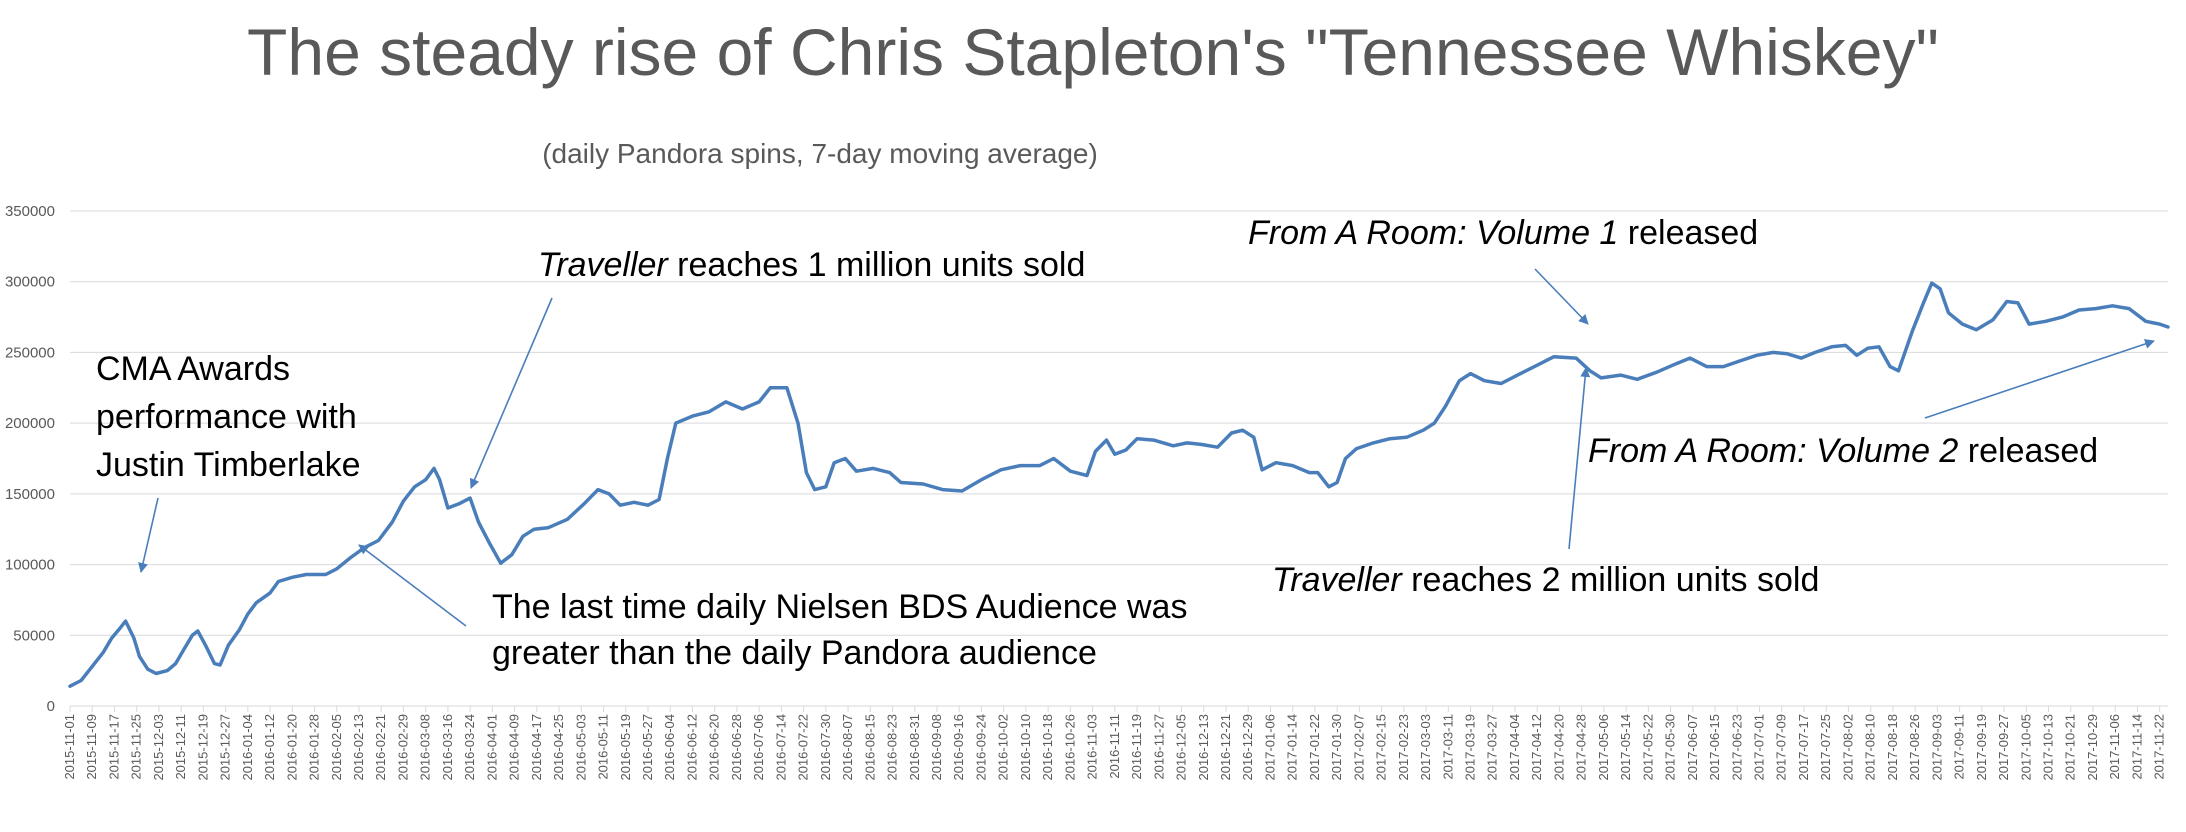 The image size is (2186, 832). I want to click on x-tick-label: 2017-04-12, so click(1536, 747).